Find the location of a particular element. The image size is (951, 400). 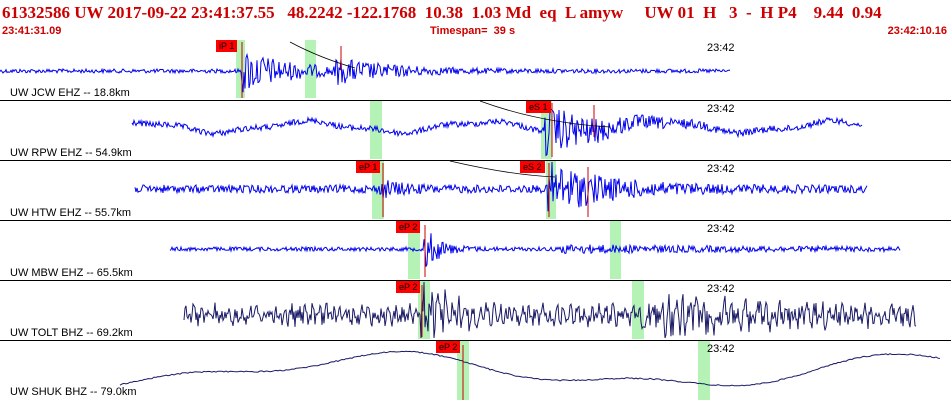

station-label: UW RPW EHZ -- 54.9km is located at coordinates (71, 153).